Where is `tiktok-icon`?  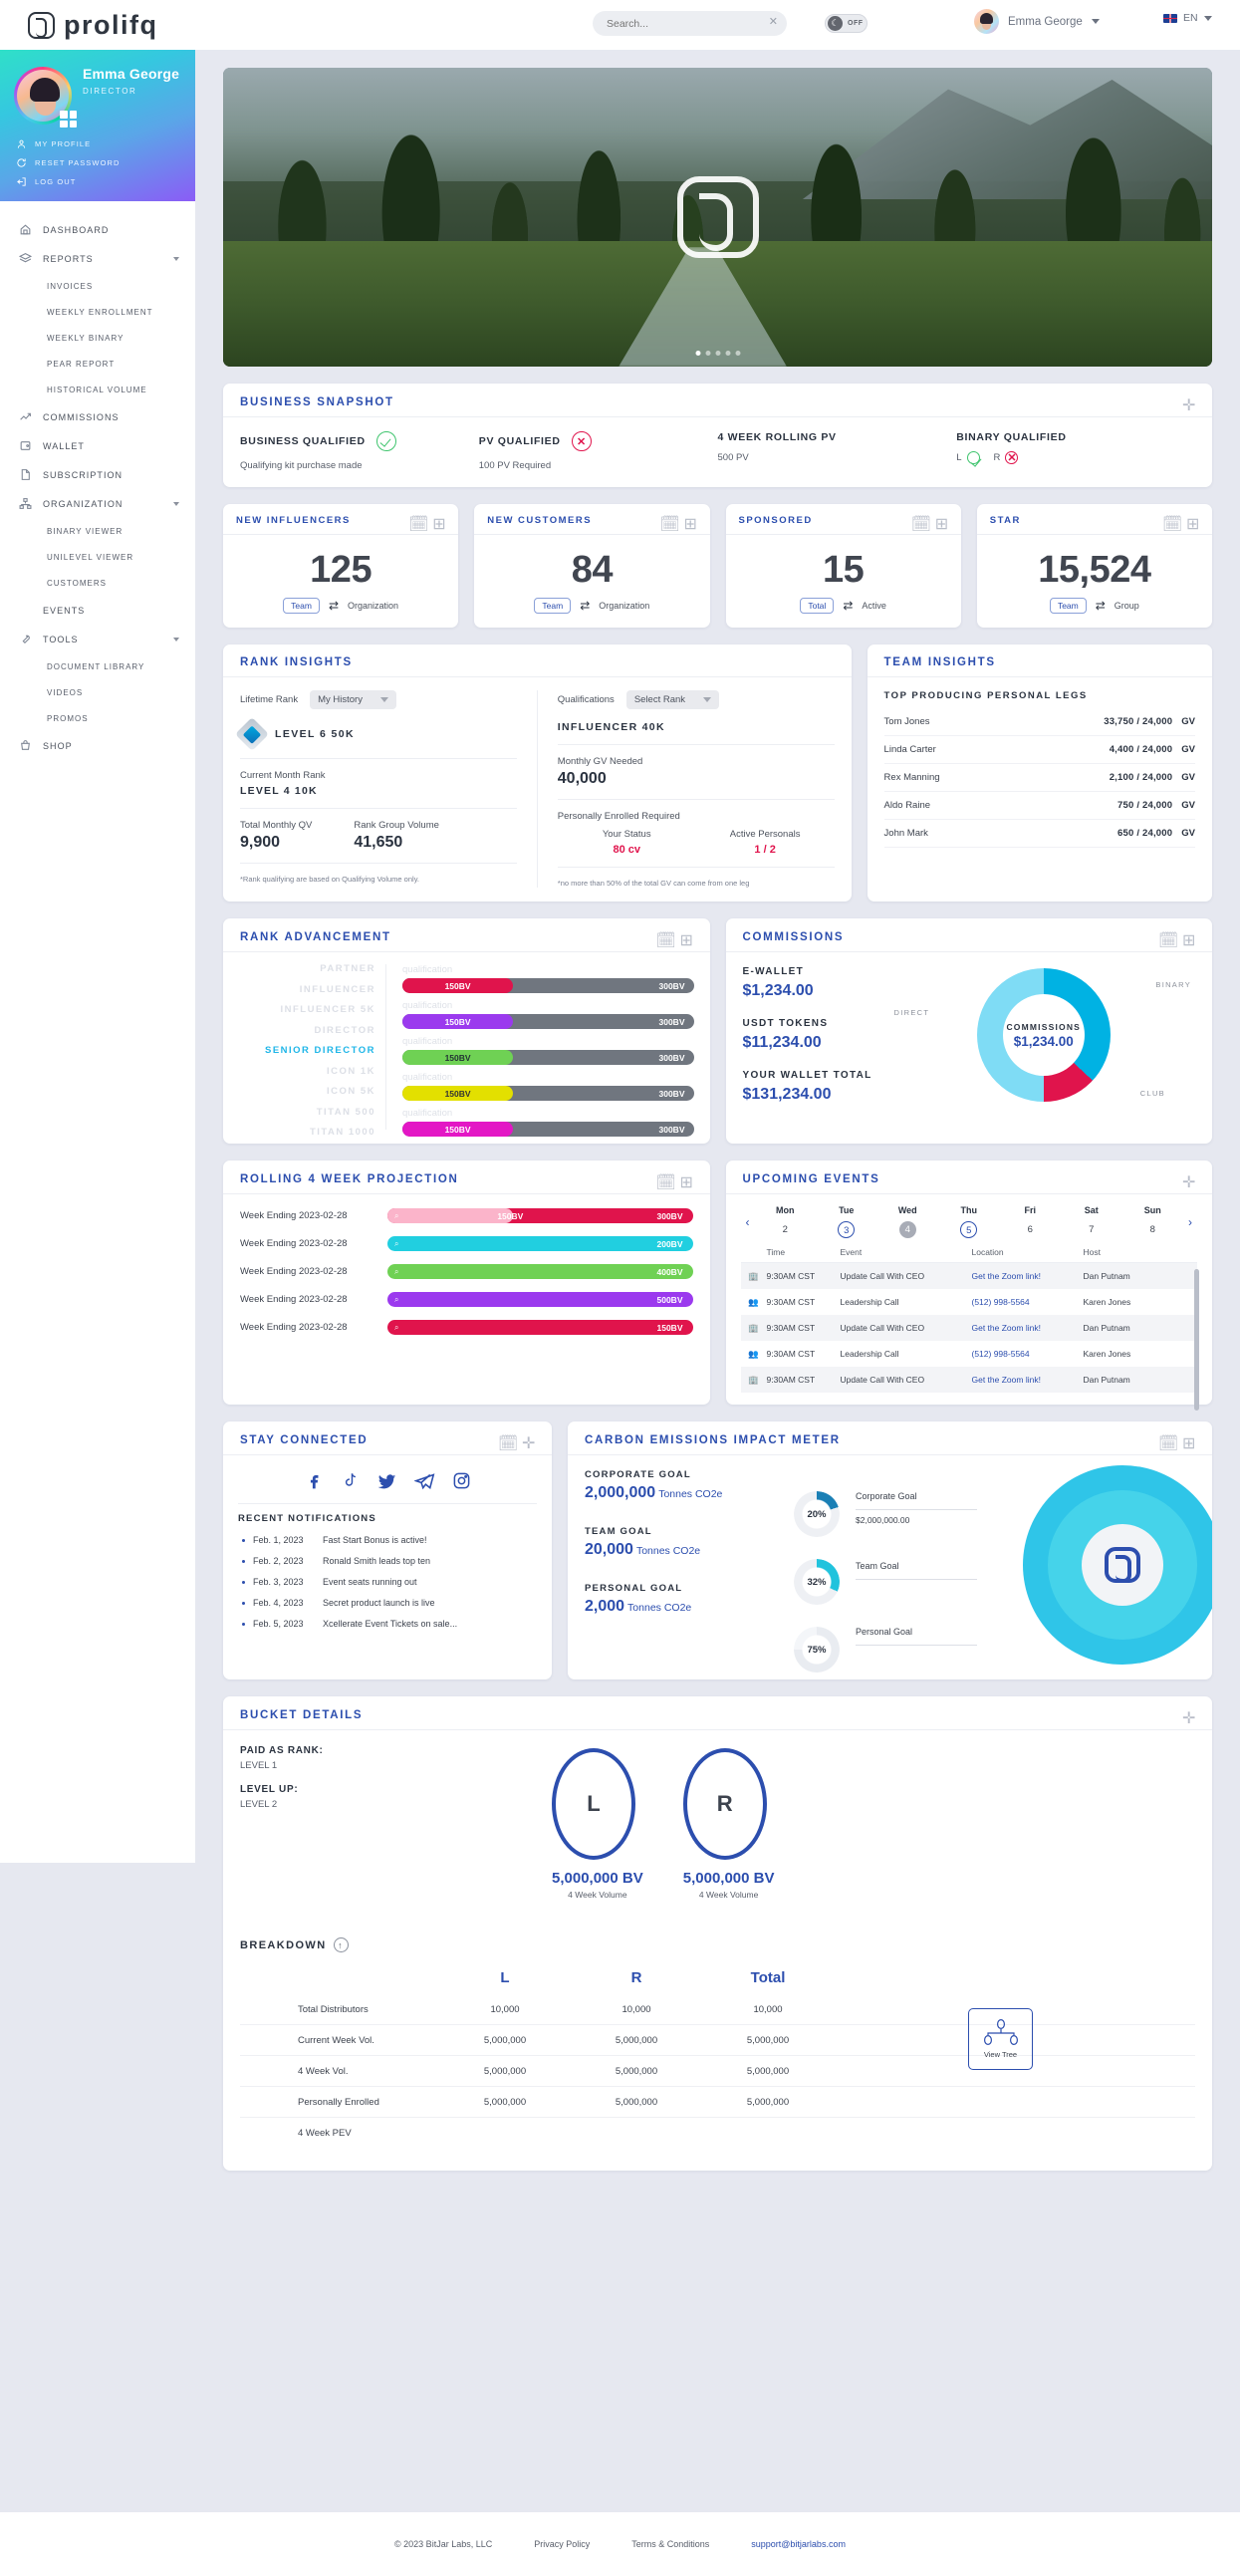
tiktok-icon is located at coordinates (350, 1480).